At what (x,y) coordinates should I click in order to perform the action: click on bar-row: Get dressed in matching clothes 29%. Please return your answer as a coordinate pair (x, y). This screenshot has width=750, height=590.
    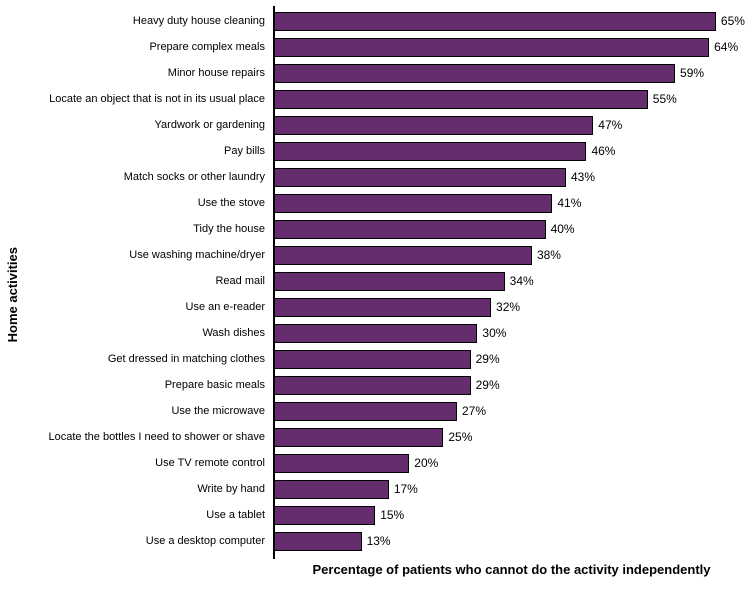
    Looking at the image, I should click on (387, 359).